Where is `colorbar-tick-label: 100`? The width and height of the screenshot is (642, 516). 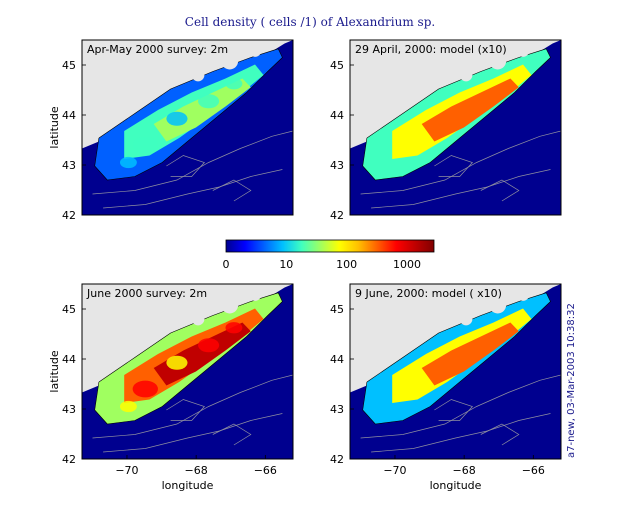
colorbar-tick-label: 100 is located at coordinates (346, 264).